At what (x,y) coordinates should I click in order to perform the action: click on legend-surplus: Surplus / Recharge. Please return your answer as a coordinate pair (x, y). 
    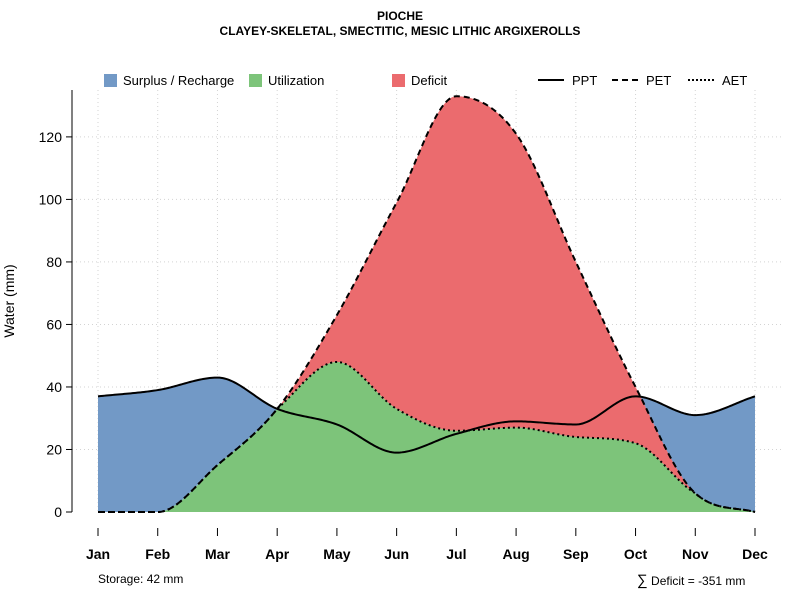
    Looking at the image, I should click on (169, 80).